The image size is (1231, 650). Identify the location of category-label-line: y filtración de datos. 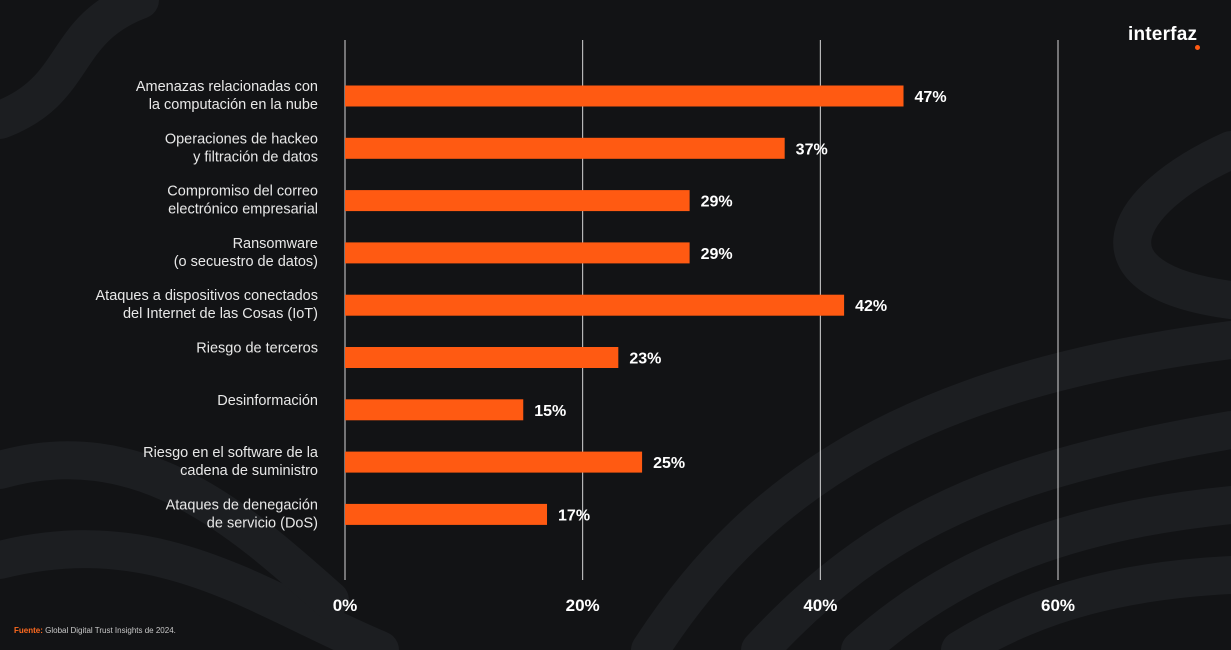
(255, 157).